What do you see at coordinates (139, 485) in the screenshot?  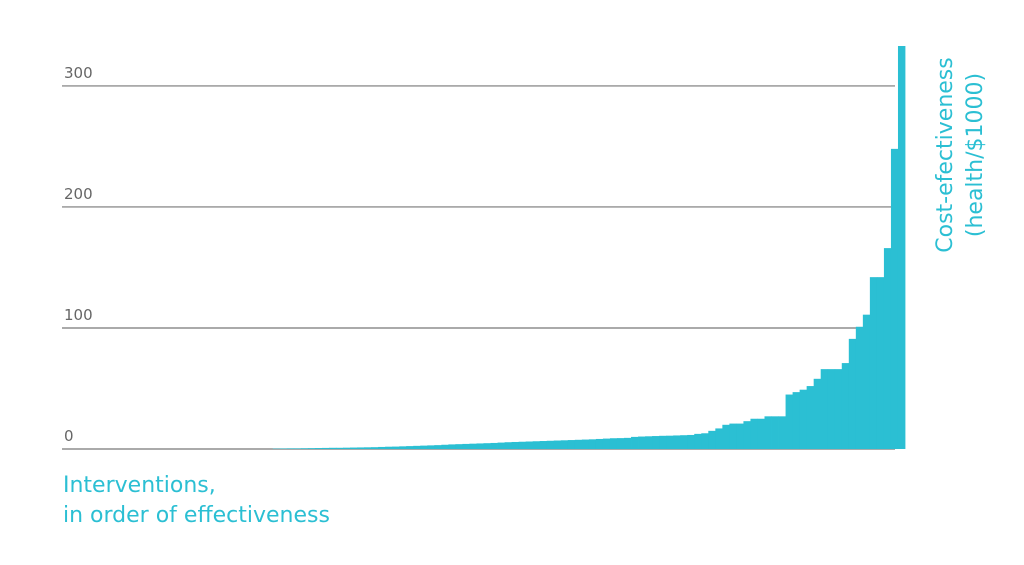 I see `x-axis-label: Interventions,` at bounding box center [139, 485].